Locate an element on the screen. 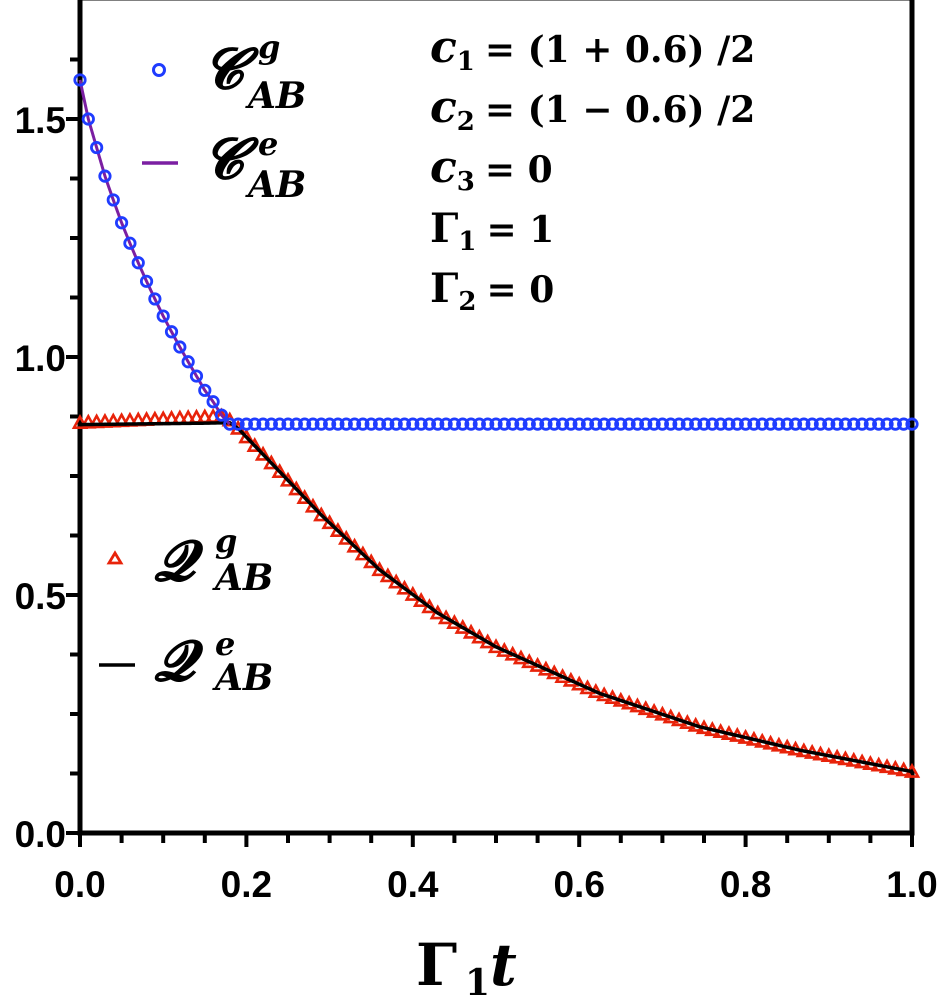  x-axis-label: Γ 1 t is located at coordinates (466, 964).